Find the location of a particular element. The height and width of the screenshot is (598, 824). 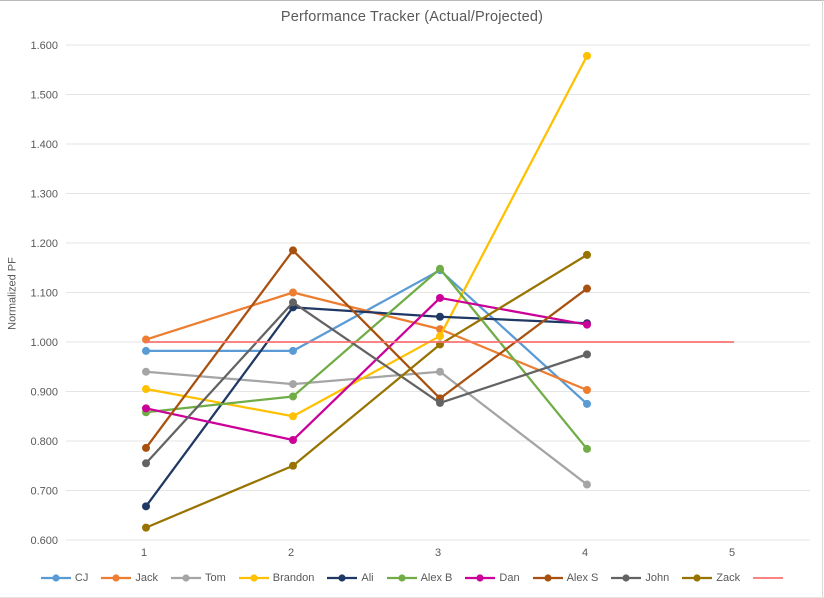

legend-item-jack: Jack is located at coordinates (129, 578).